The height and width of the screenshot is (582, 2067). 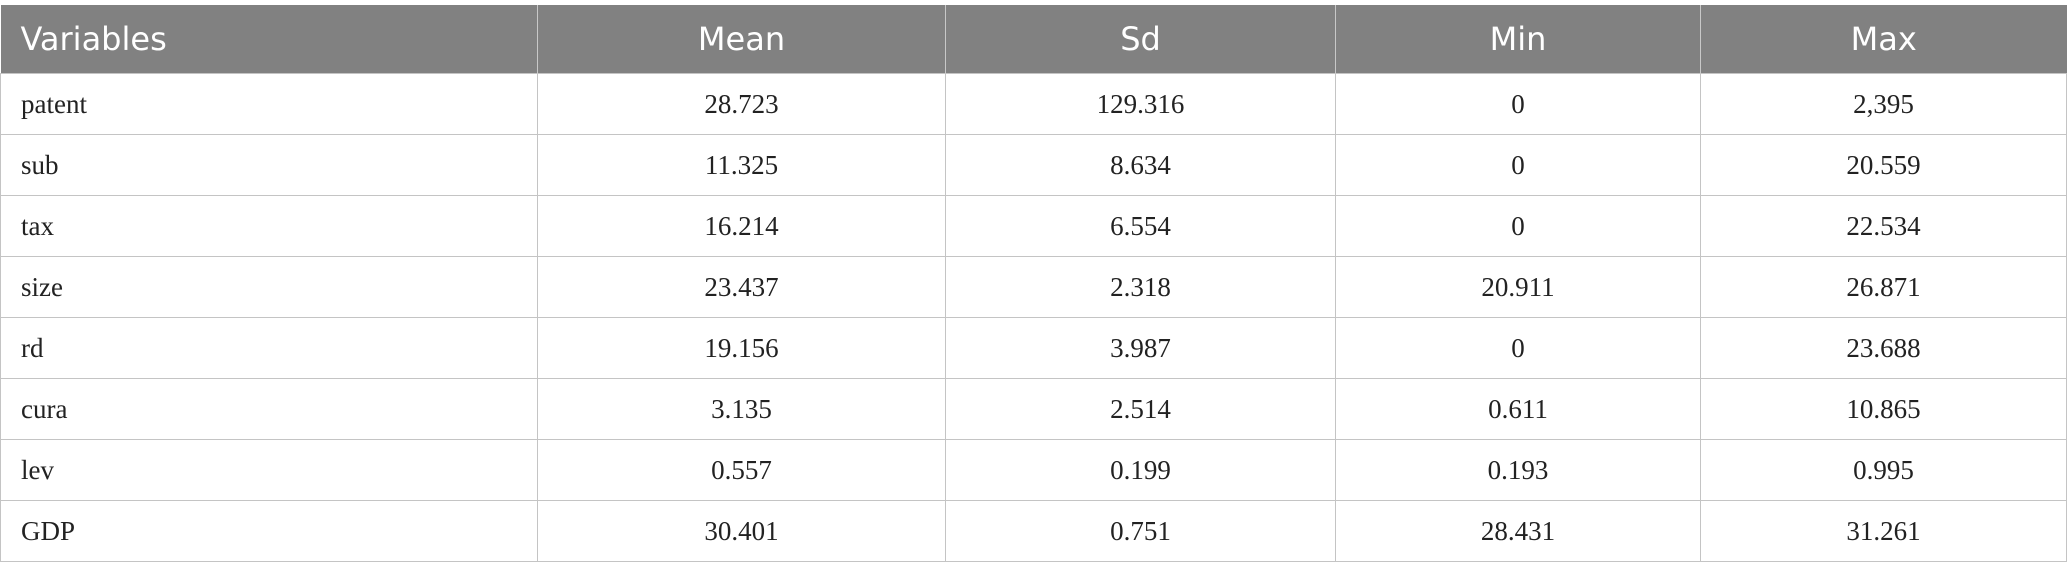 I want to click on table-row: tax 16.214 6.554 0 22.534, so click(x=1033, y=226).